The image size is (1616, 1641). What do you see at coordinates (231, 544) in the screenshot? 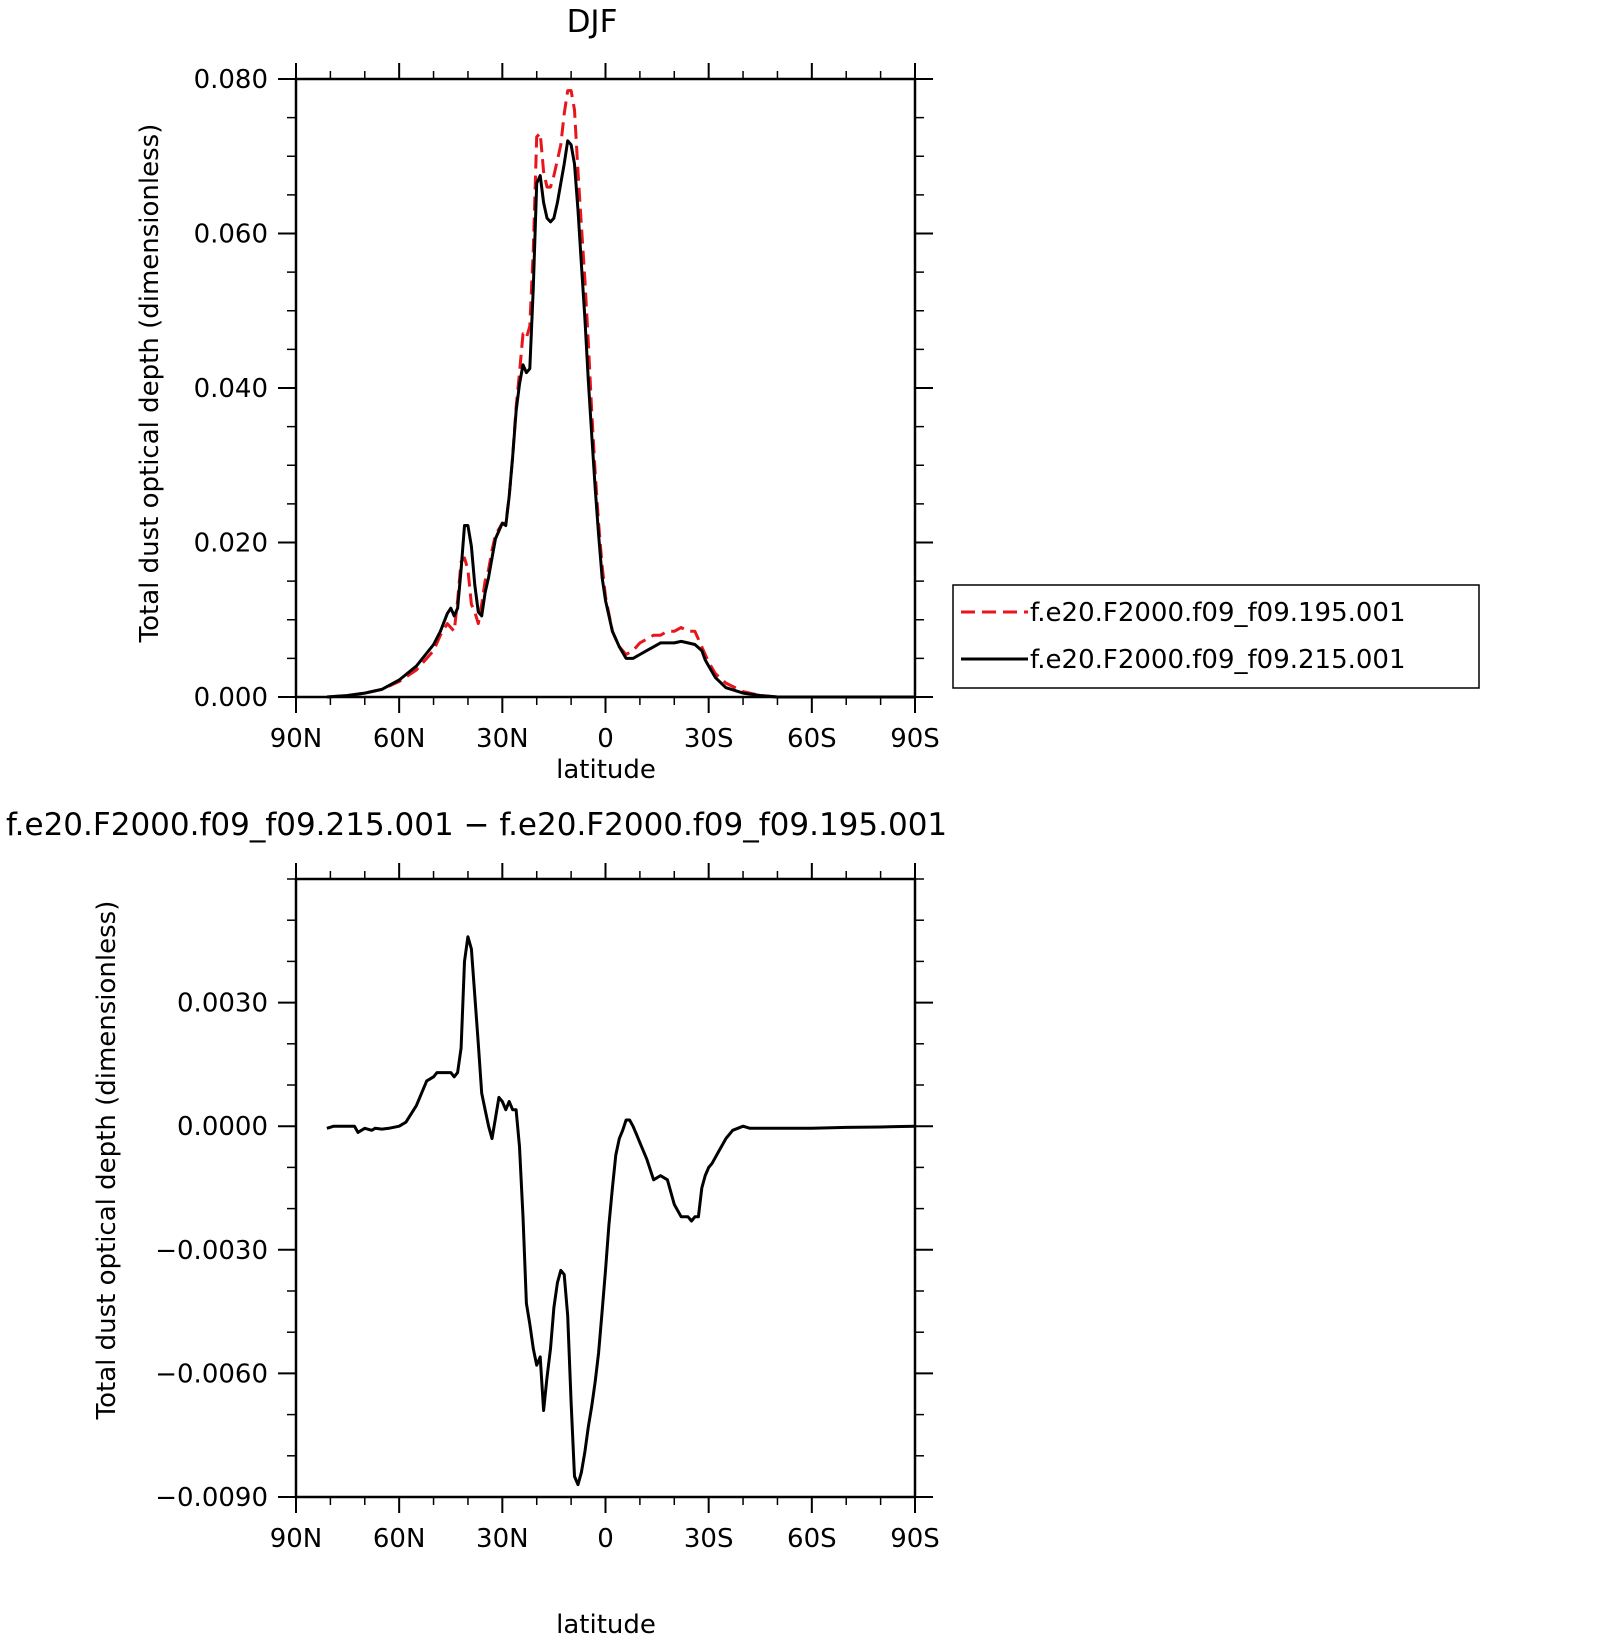
I see `top-y-tick-label: 0.020` at bounding box center [231, 544].